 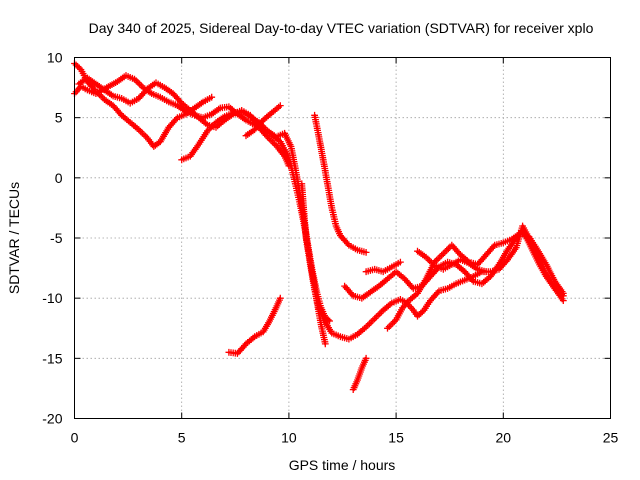 I want to click on y-tick-label: -5, so click(x=56, y=238).